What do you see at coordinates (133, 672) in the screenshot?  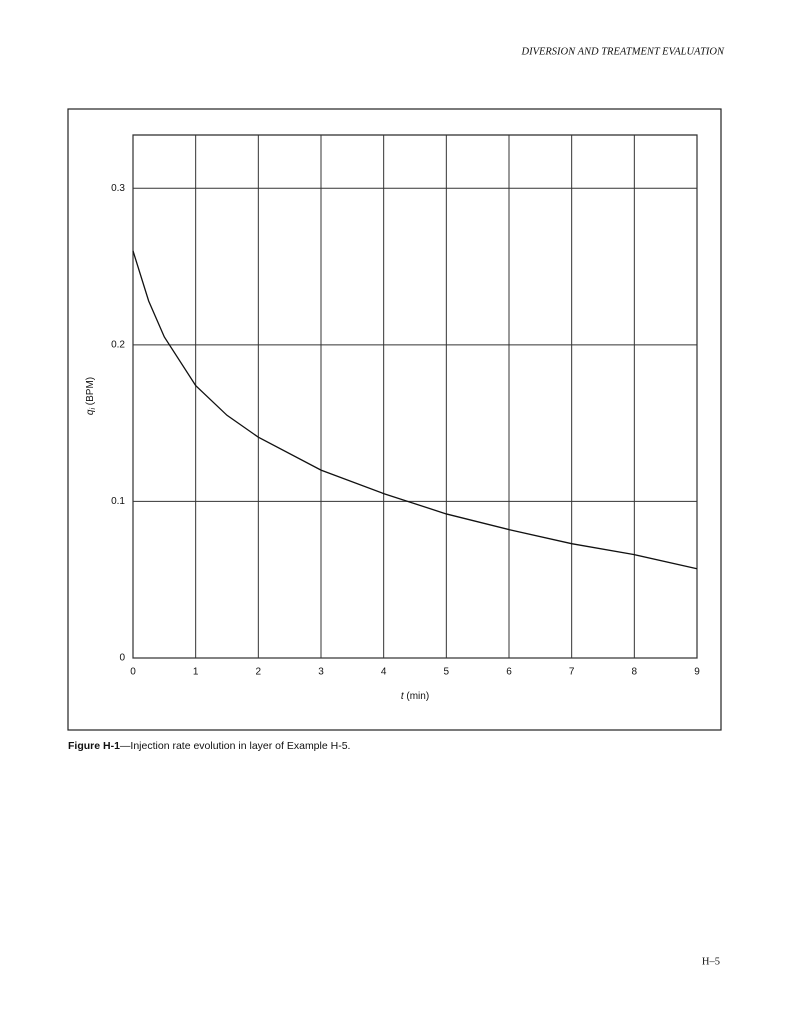 I see `x-tick-label: 0` at bounding box center [133, 672].